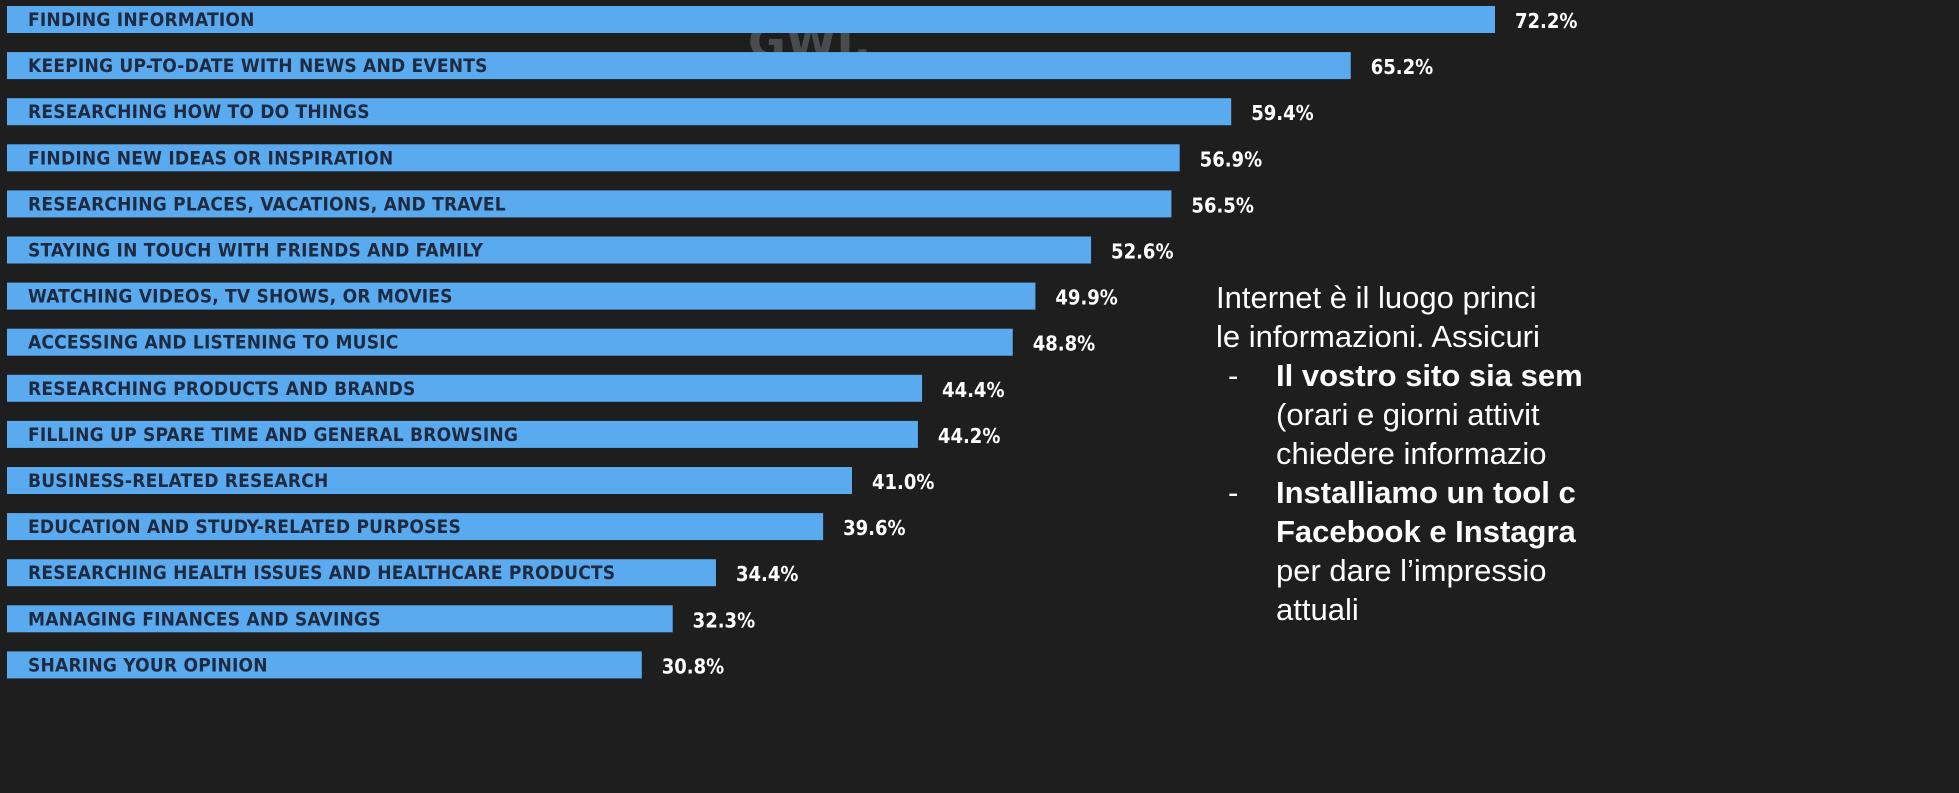 Image resolution: width=1959 pixels, height=793 pixels. What do you see at coordinates (1317, 609) in the screenshot?
I see `bullet-2-line-4: attuali` at bounding box center [1317, 609].